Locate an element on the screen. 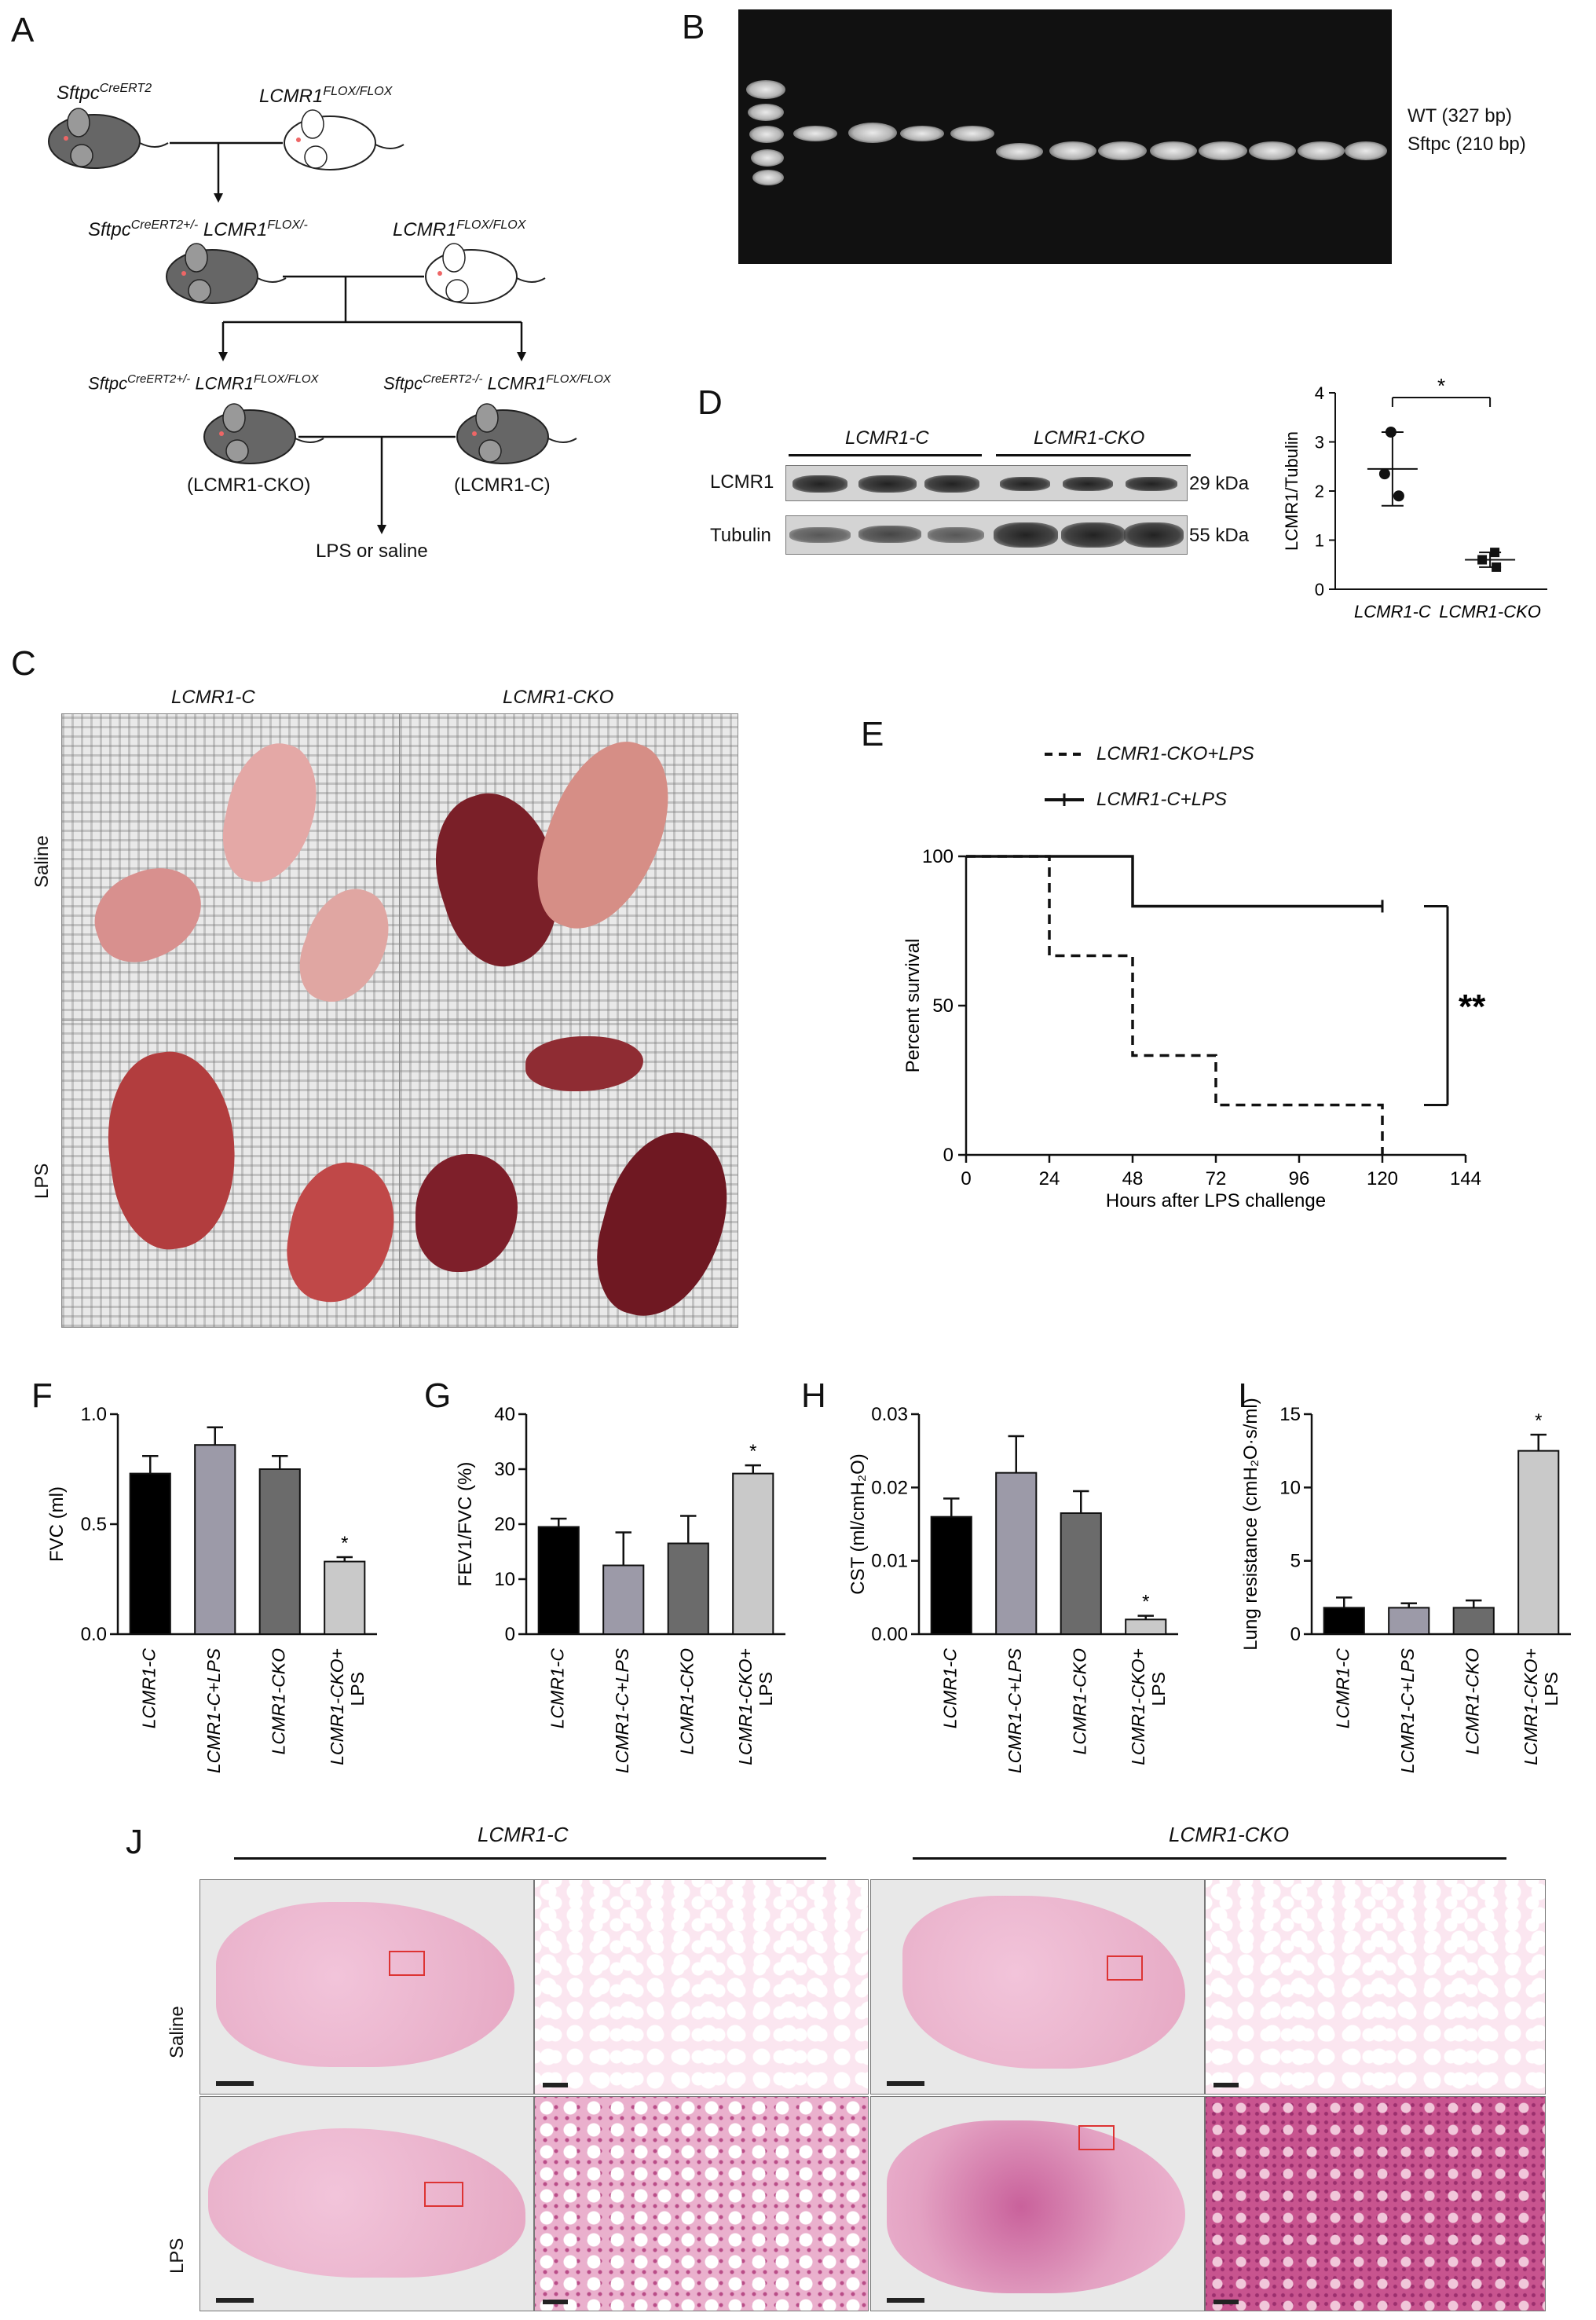 This screenshot has width=1596, height=2320. legend-e-cko: LCMR1-CKO+LPS is located at coordinates (1175, 753).